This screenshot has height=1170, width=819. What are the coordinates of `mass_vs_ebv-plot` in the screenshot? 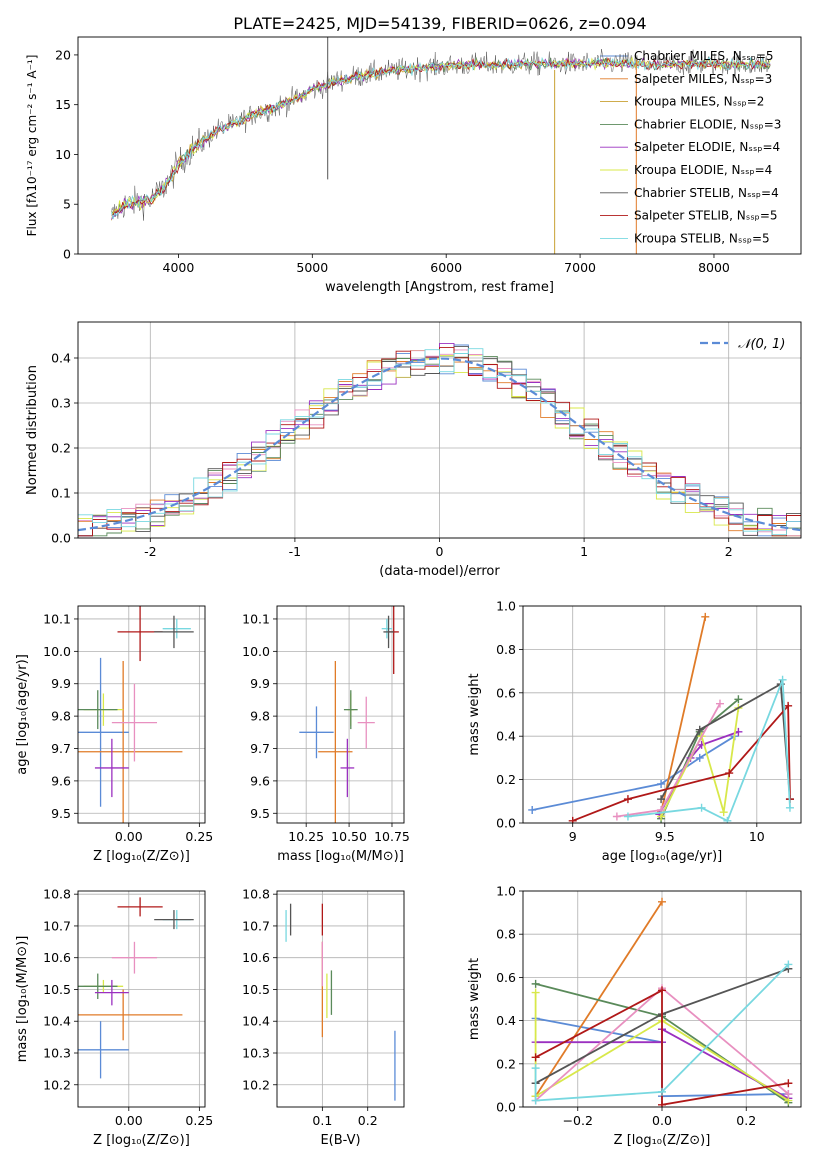 It's located at (338, 1001).